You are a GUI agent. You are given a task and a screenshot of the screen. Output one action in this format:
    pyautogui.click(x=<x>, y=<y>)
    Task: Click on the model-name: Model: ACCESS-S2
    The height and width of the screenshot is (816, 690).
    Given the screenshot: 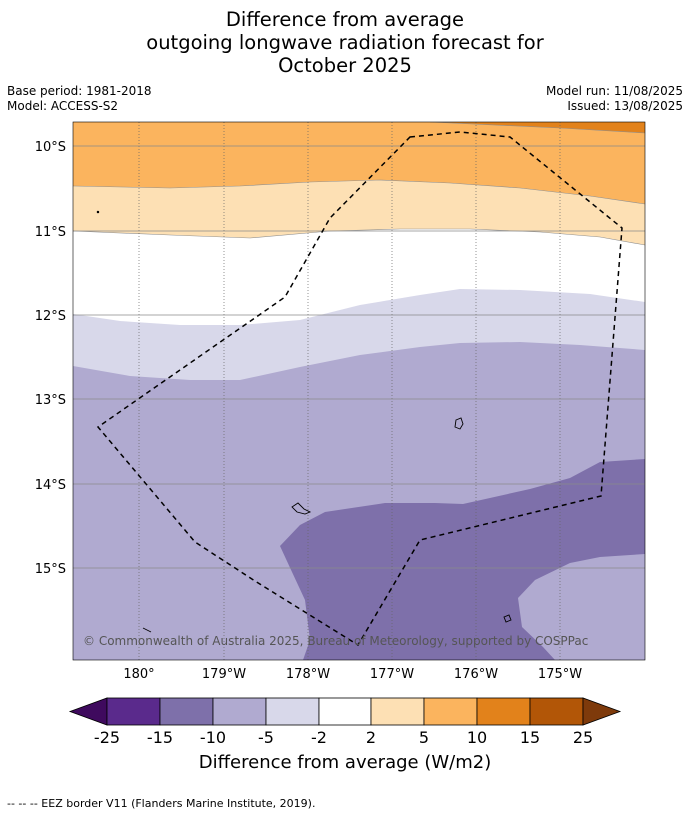 What is the action you would take?
    pyautogui.click(x=63, y=106)
    